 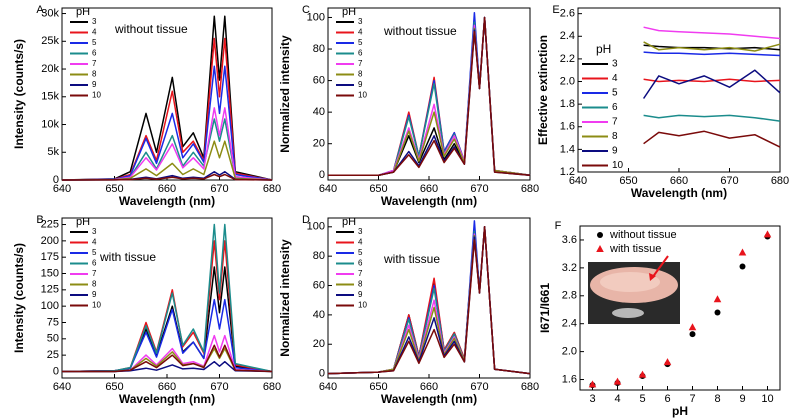 I want to click on y-tick-label: 20, so click(x=319, y=344).